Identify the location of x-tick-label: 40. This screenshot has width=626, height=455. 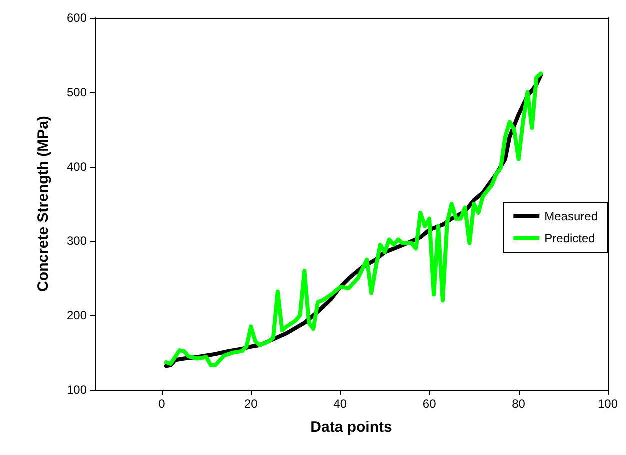
(341, 404).